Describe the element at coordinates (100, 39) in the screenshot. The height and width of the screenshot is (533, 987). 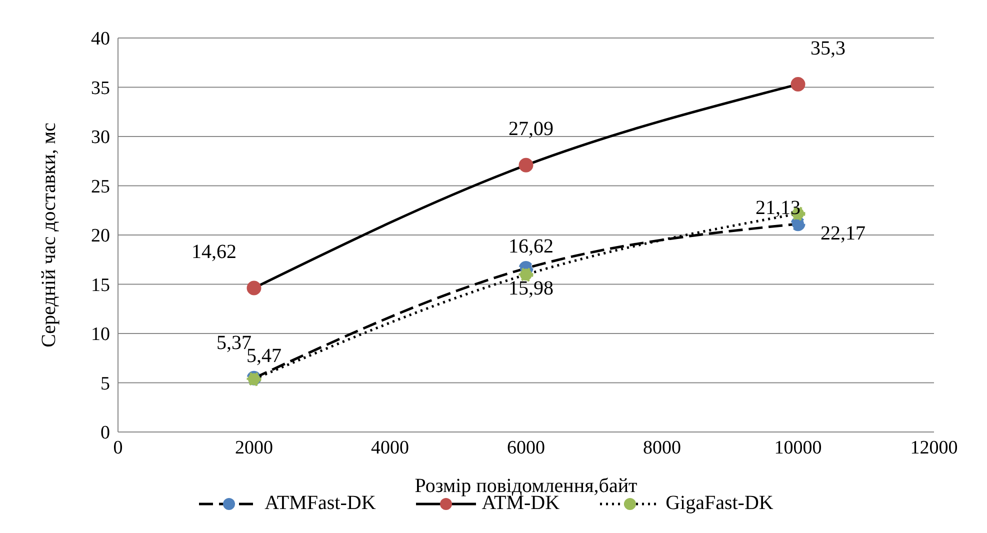
I see `y-tick-label: 40` at that location.